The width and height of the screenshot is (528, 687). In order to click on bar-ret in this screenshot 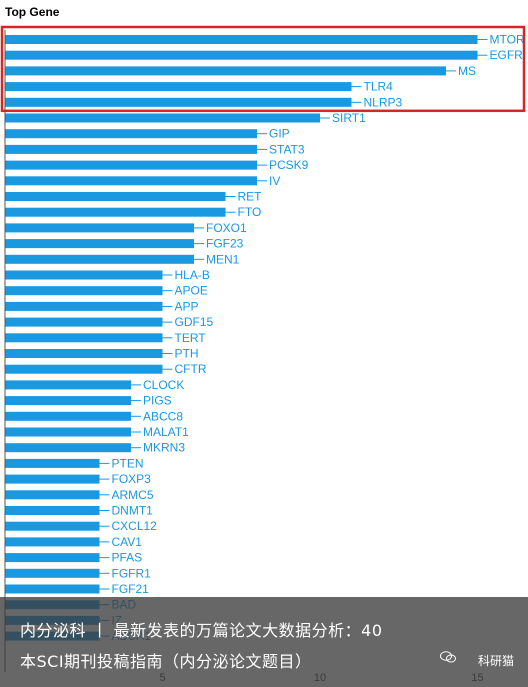, I will do `click(115, 196)`.